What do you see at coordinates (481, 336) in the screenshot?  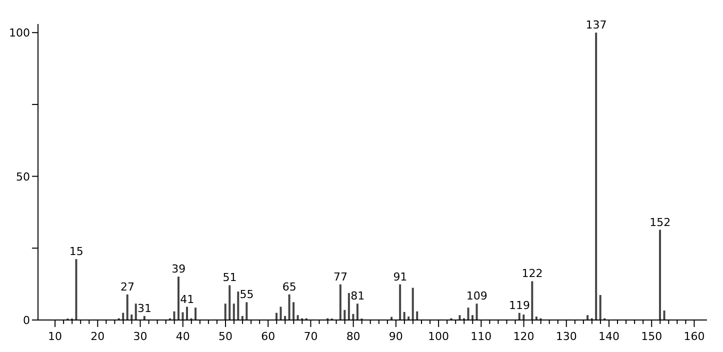 I see `x-tick-label: 110` at bounding box center [481, 336].